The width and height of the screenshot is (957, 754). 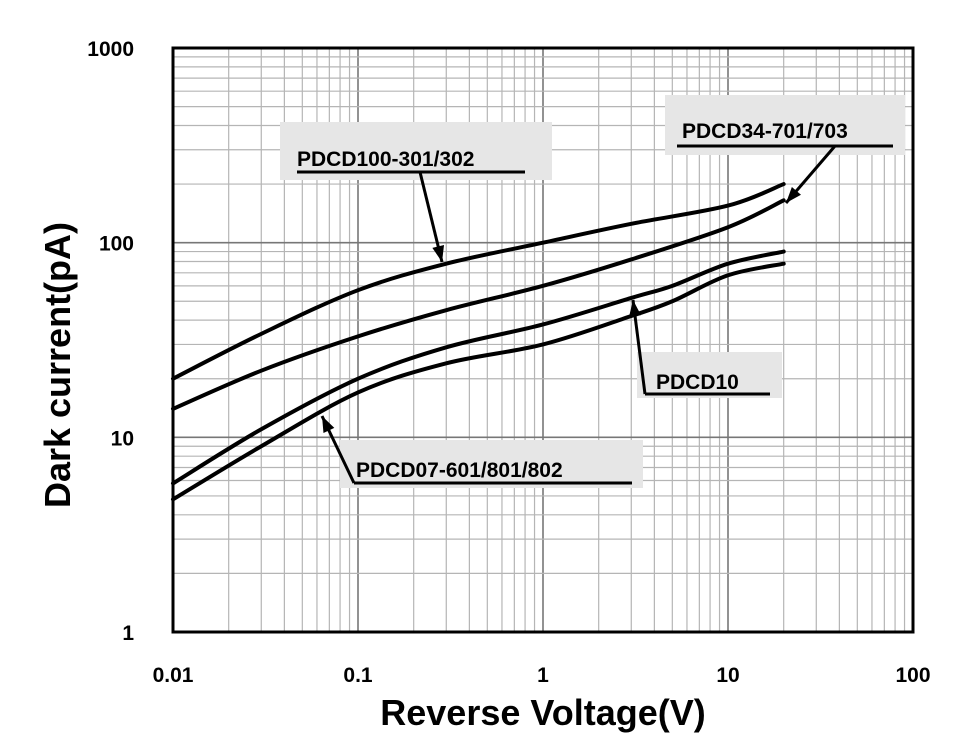 I want to click on y-tick-label: 1000, so click(x=110, y=49).